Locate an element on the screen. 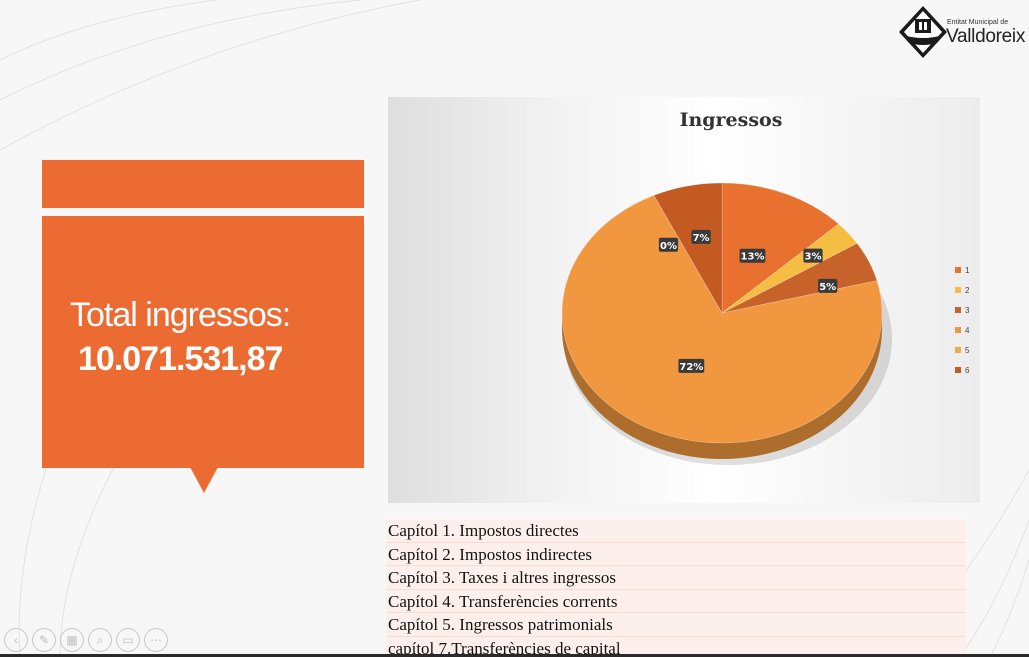 This screenshot has height=657, width=1029. legend-item-3: 3 is located at coordinates (967, 310).